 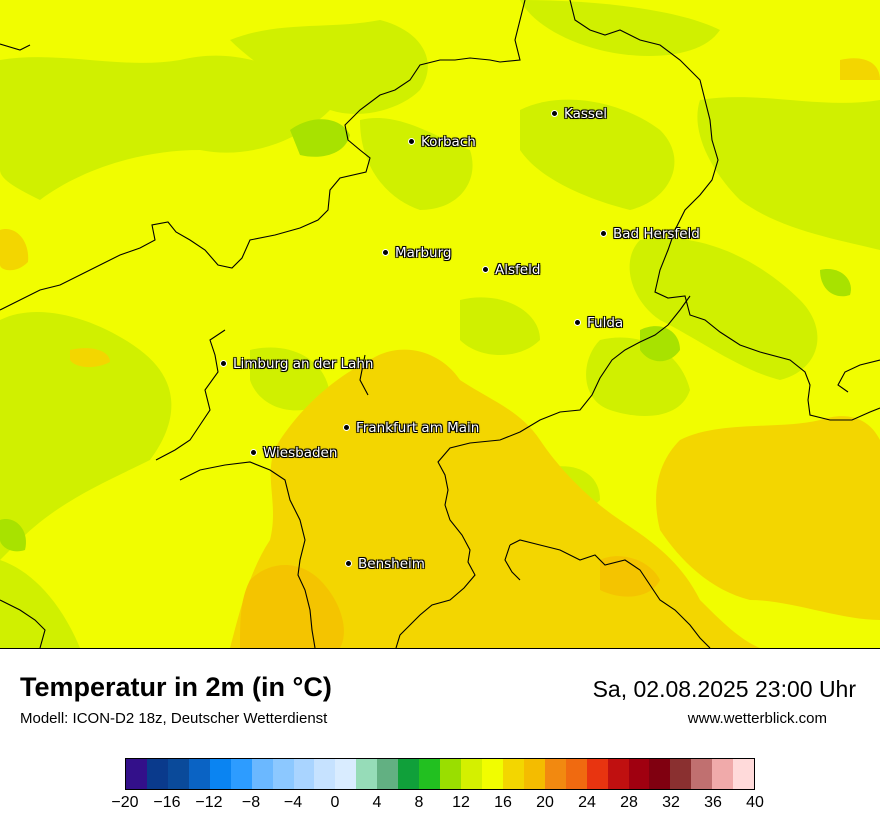 What do you see at coordinates (419, 802) in the screenshot?
I see `scale-tick-label: 8` at bounding box center [419, 802].